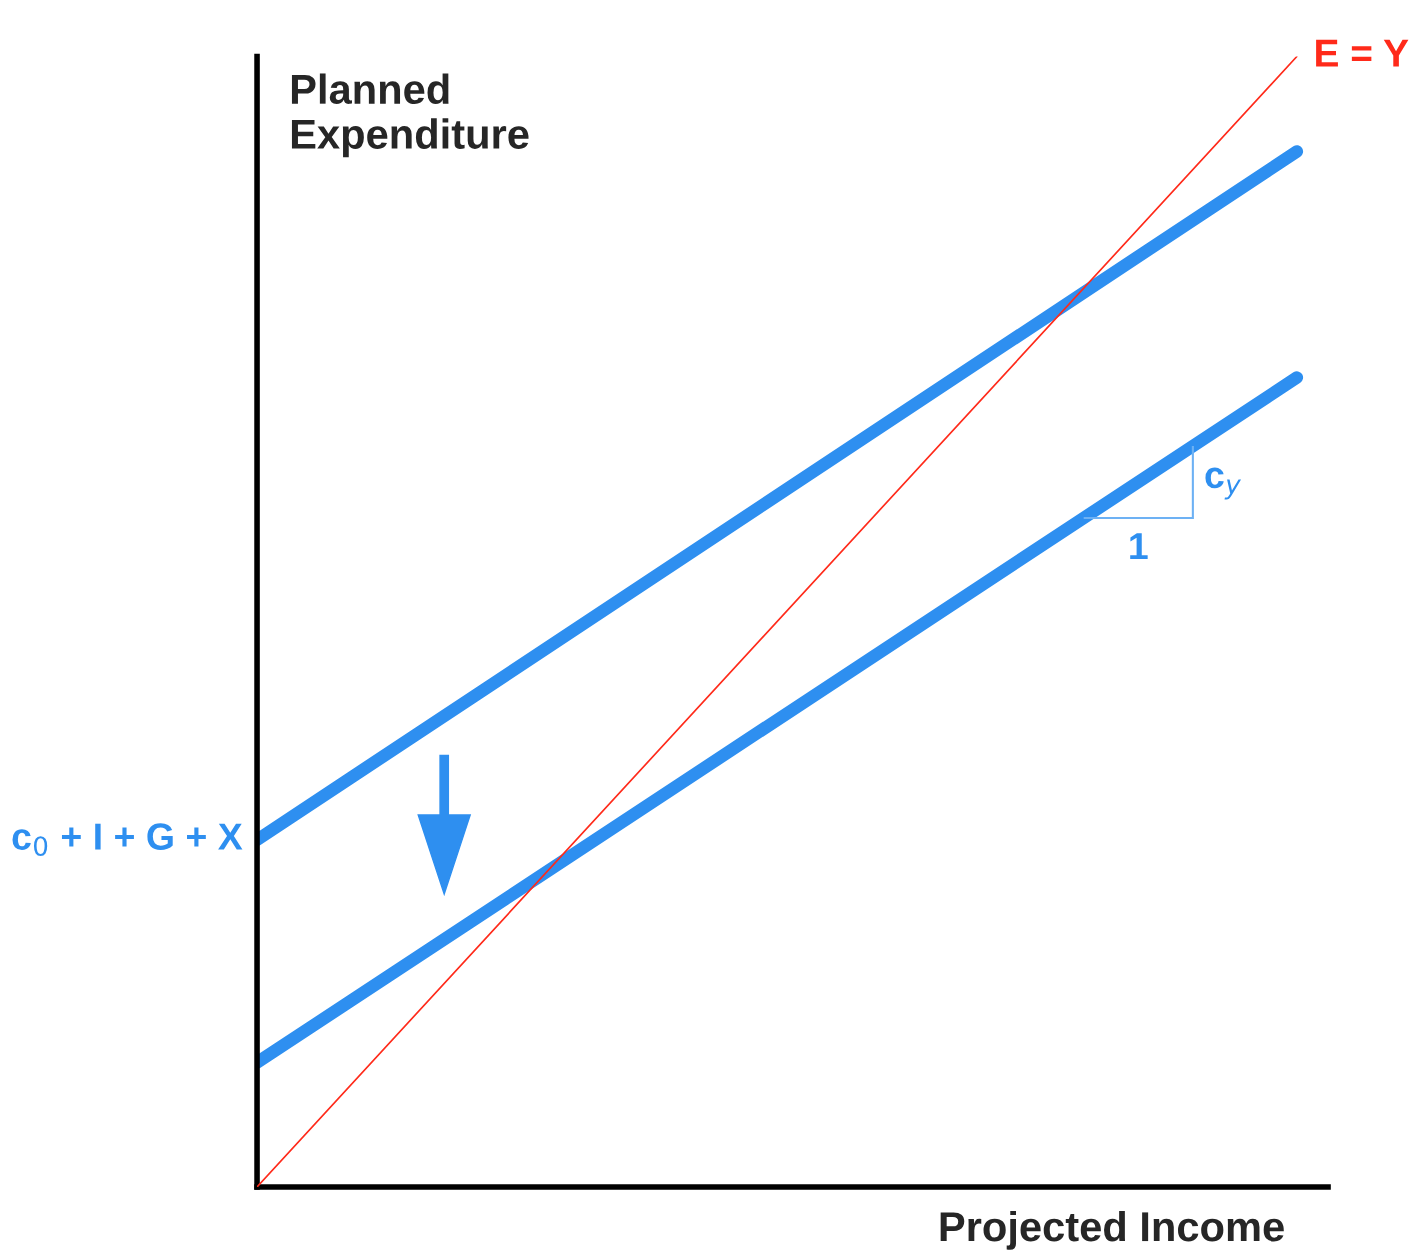 Image resolution: width=1428 pixels, height=1256 pixels. I want to click on annotation: c$_{y}$, so click(1223, 483).